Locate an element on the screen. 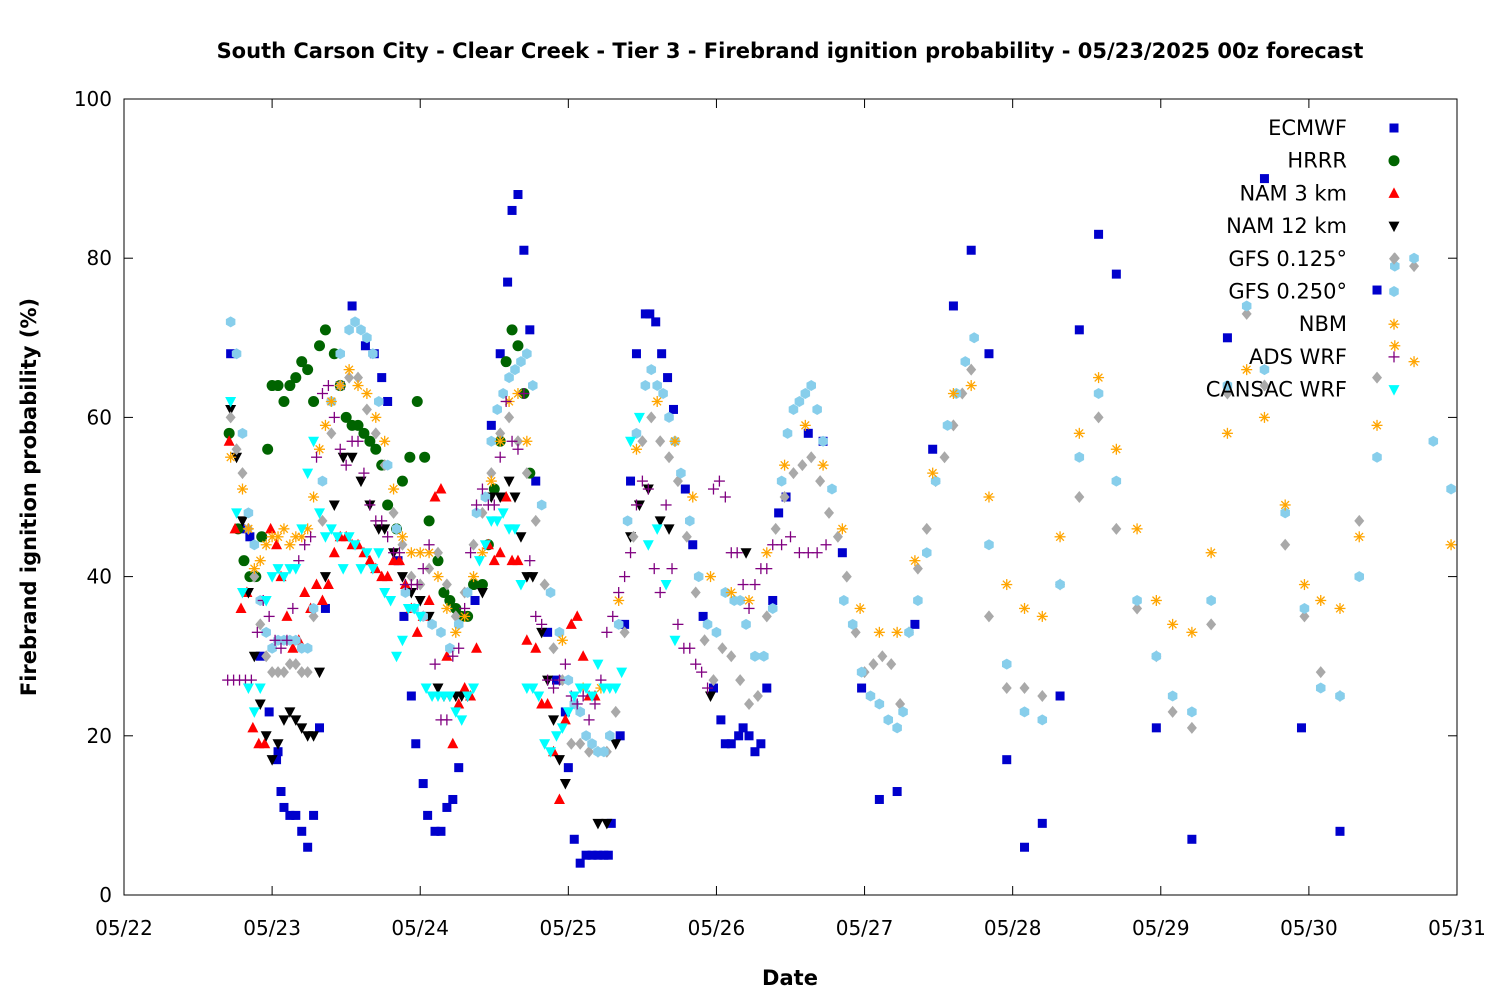 This screenshot has height=1000, width=1500. legend-label: NAM 3 km is located at coordinates (1293, 193).